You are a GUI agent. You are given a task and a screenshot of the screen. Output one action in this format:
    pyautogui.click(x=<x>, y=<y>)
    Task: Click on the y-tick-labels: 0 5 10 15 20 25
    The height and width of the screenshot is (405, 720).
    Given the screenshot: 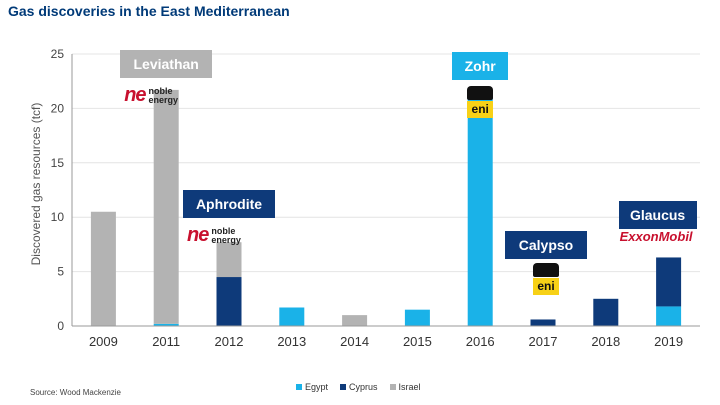 What is the action you would take?
    pyautogui.click(x=58, y=190)
    